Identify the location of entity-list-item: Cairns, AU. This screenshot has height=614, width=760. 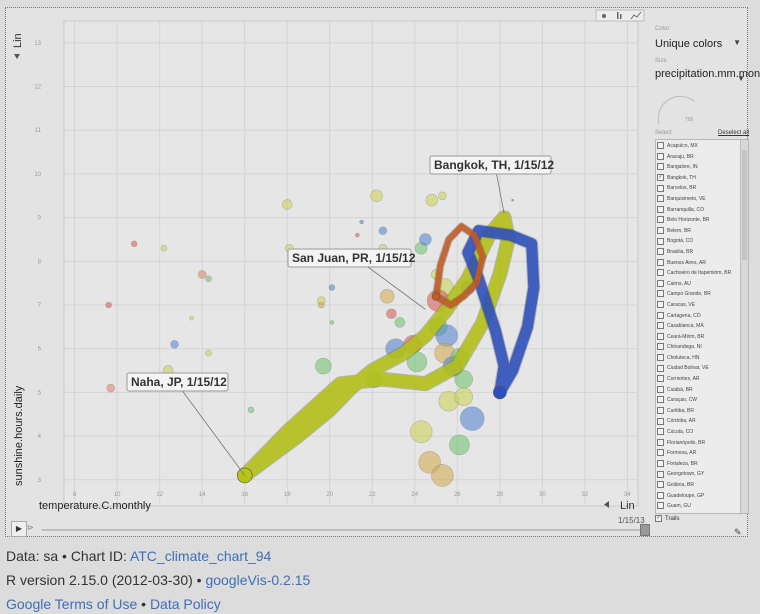
(702, 284).